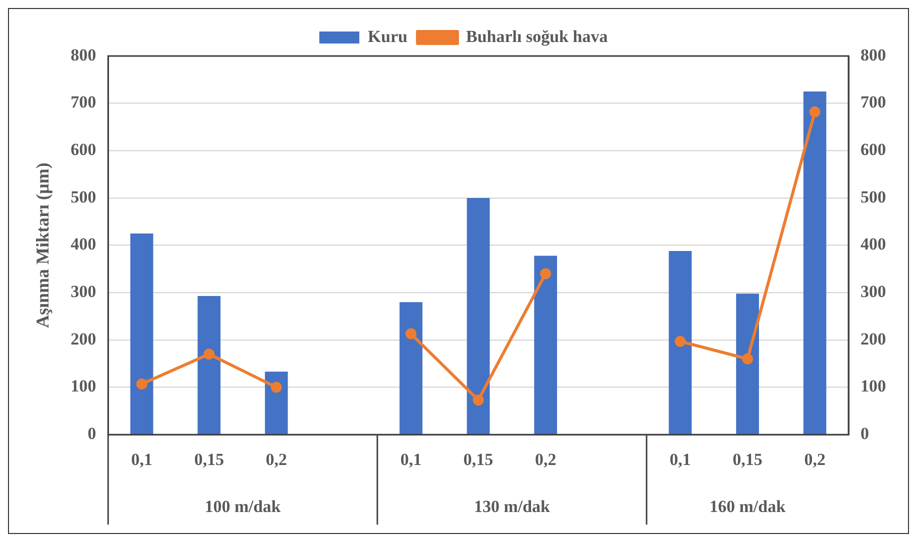 Image resolution: width=917 pixels, height=542 pixels. What do you see at coordinates (83, 150) in the screenshot?
I see `y-tick-label: 600` at bounding box center [83, 150].